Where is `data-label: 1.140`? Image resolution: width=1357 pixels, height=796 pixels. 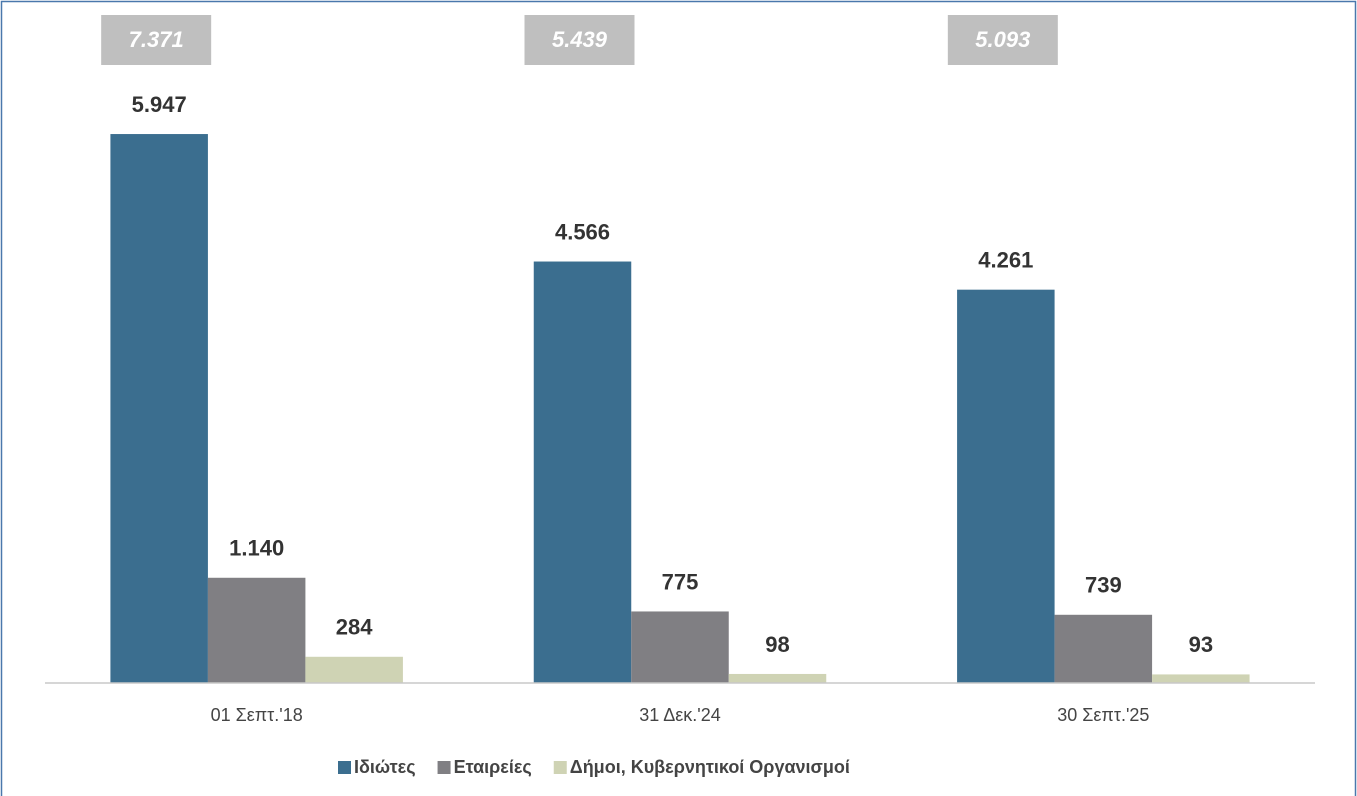 data-label: 1.140 is located at coordinates (256, 548).